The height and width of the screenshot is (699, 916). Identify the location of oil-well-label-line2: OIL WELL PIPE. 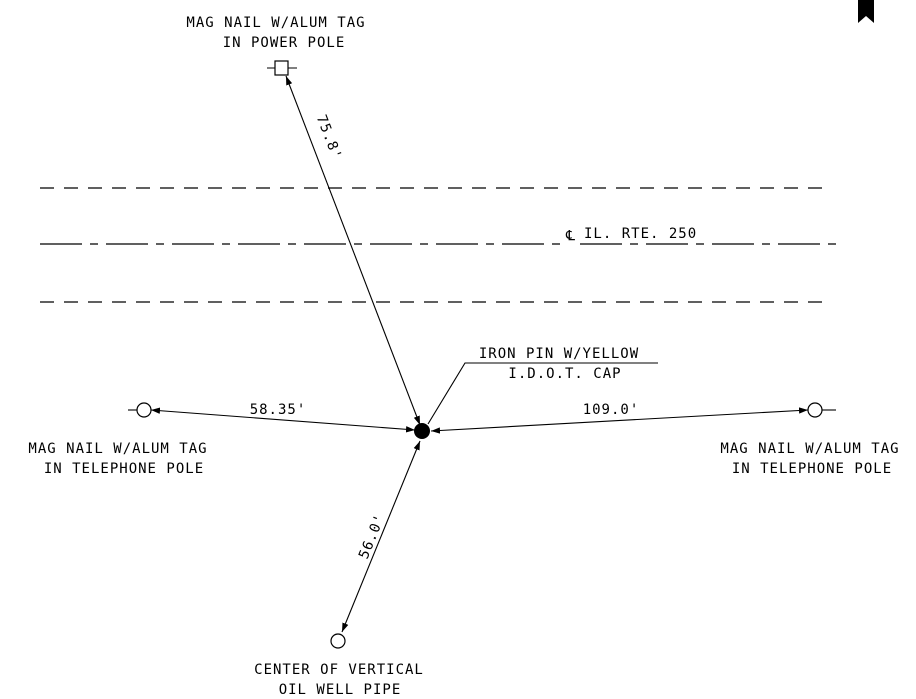
(340, 690).